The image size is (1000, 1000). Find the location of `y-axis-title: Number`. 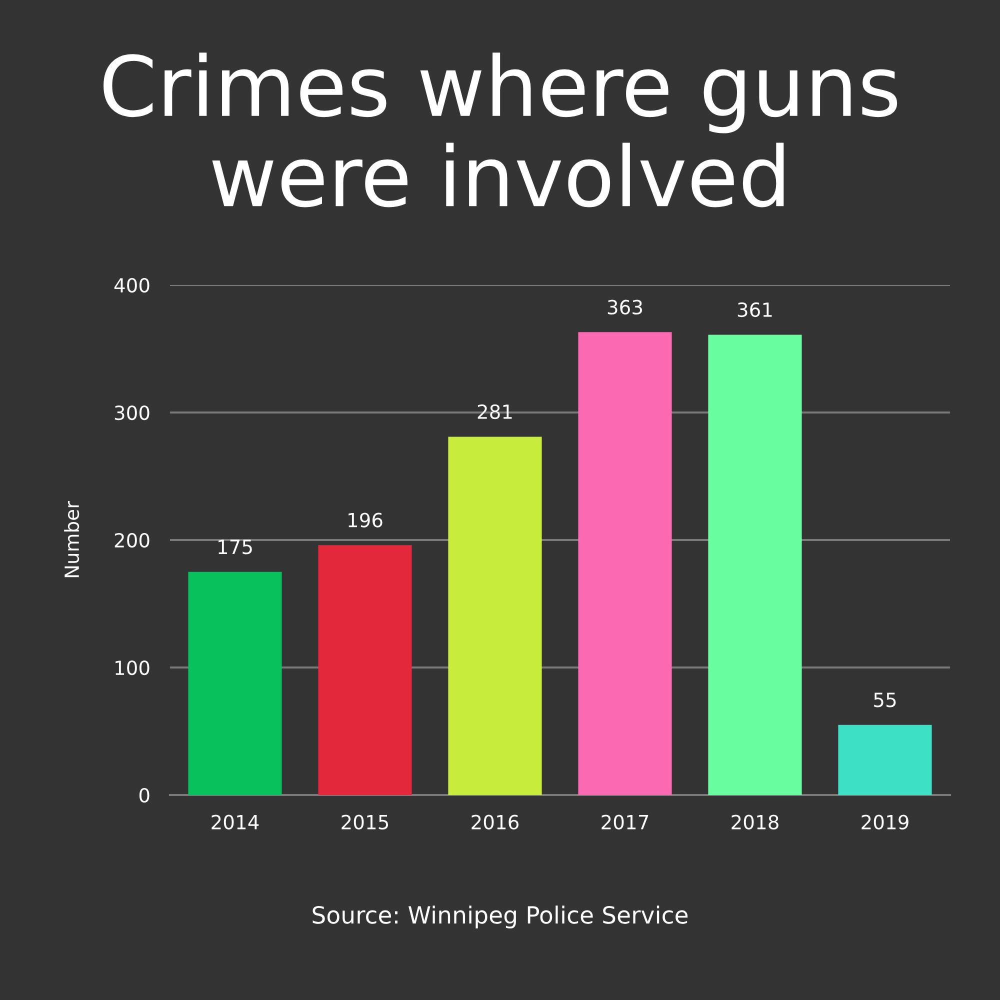

y-axis-title: Number is located at coordinates (72, 539).